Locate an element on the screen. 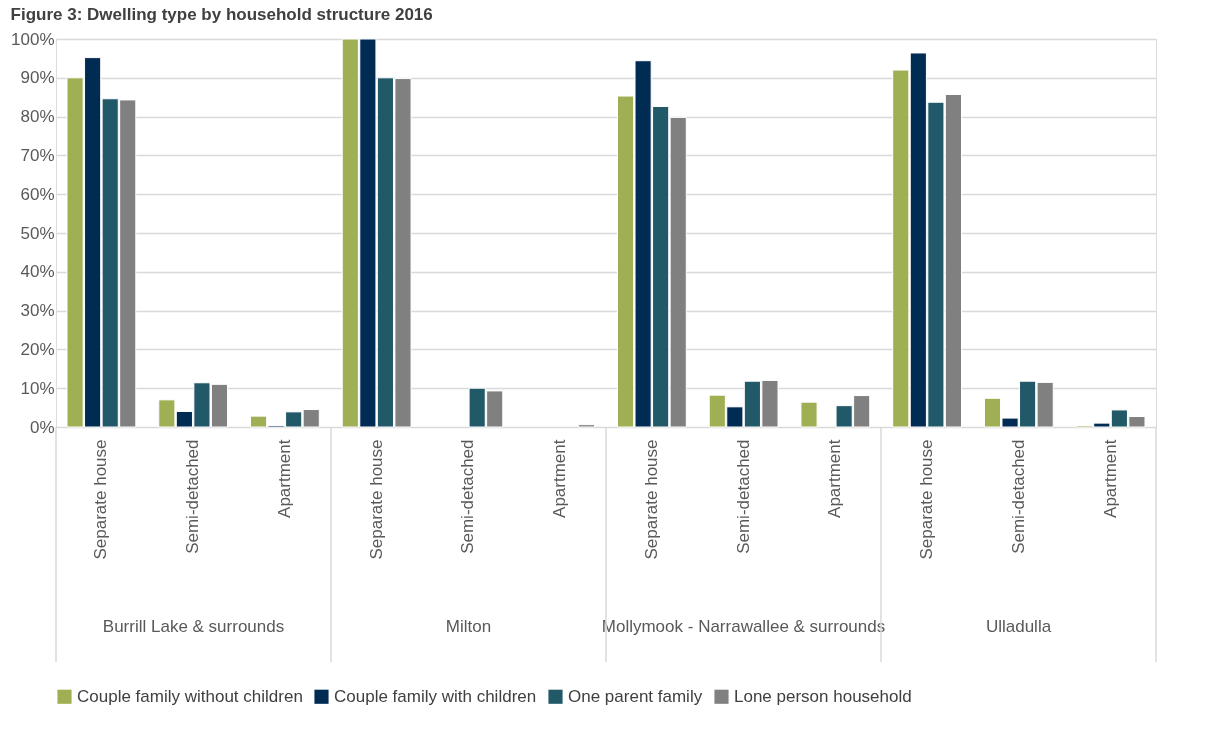 This screenshot has width=1208, height=740. text: Milton is located at coordinates (468, 626).